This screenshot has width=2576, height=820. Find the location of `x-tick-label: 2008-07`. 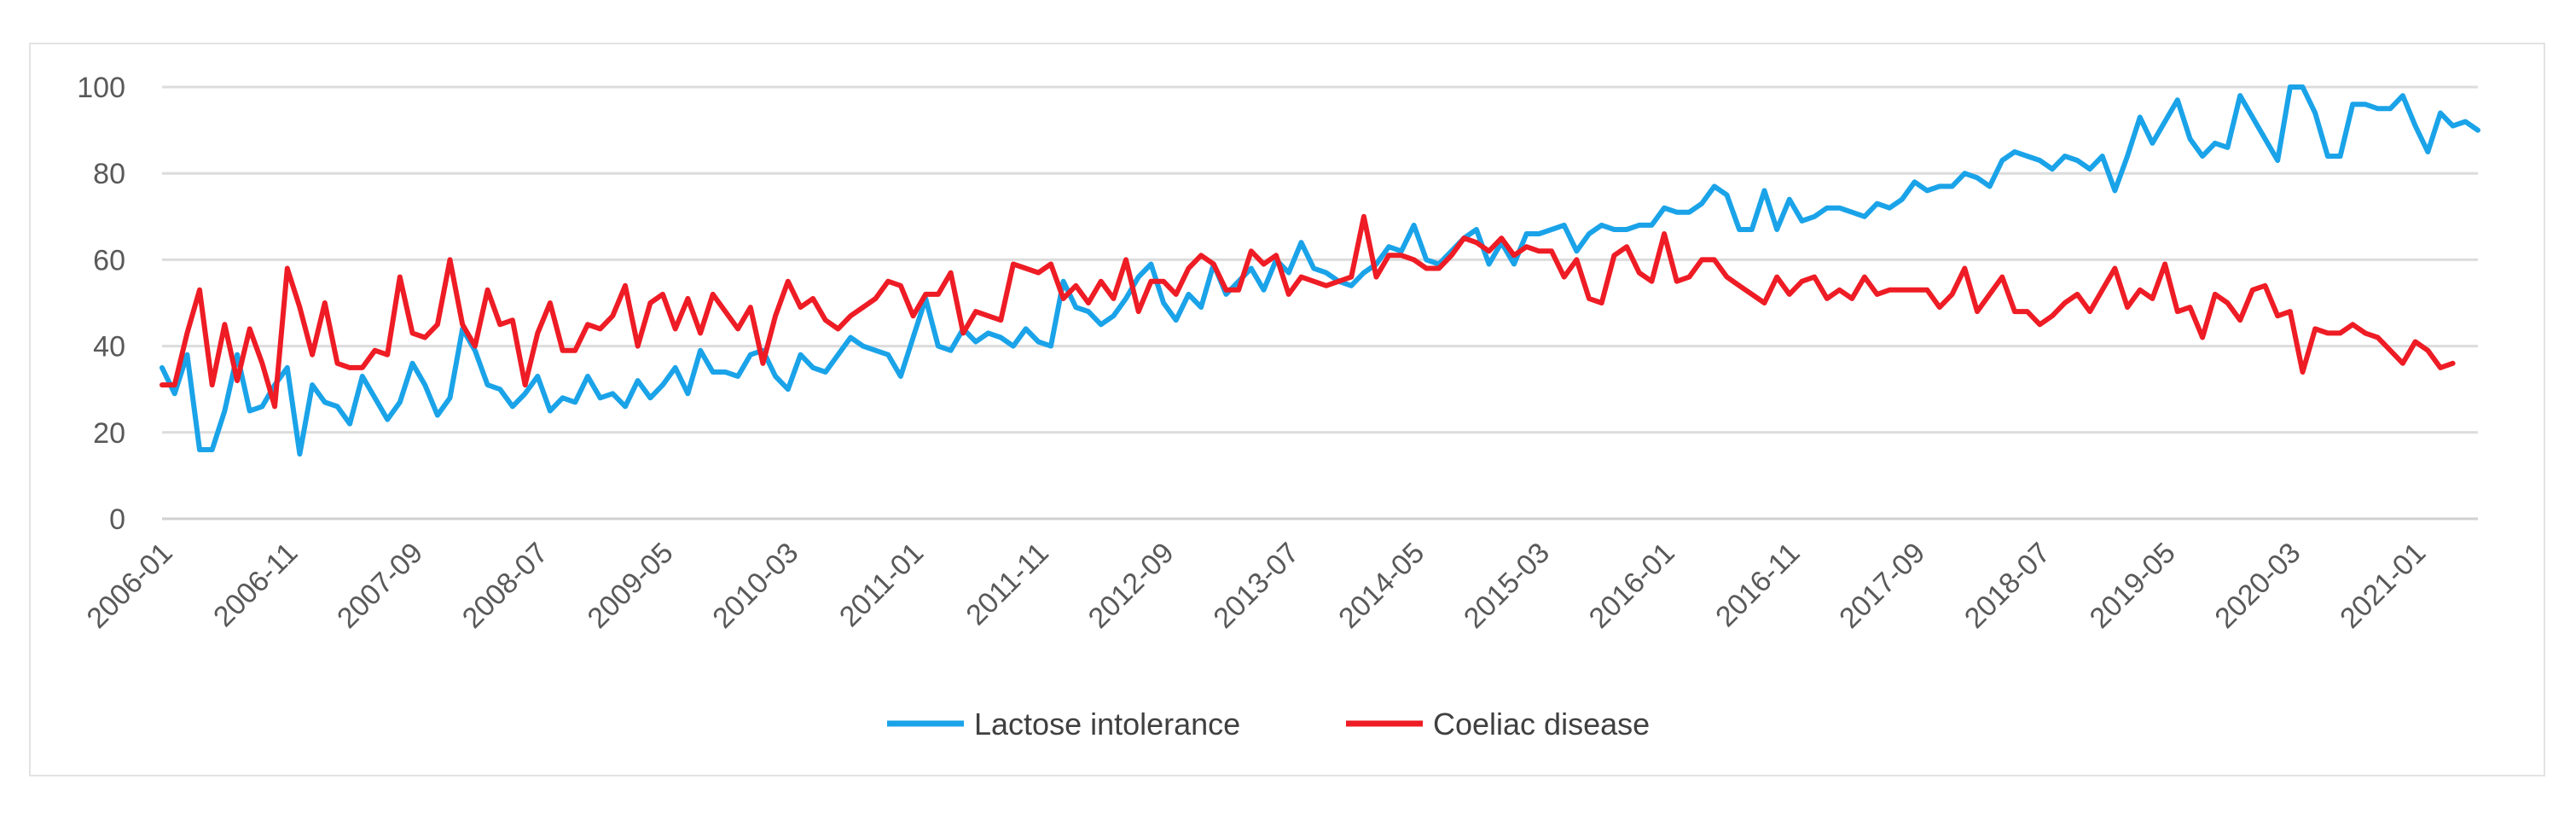

x-tick-label: 2008-07 is located at coordinates (505, 586).